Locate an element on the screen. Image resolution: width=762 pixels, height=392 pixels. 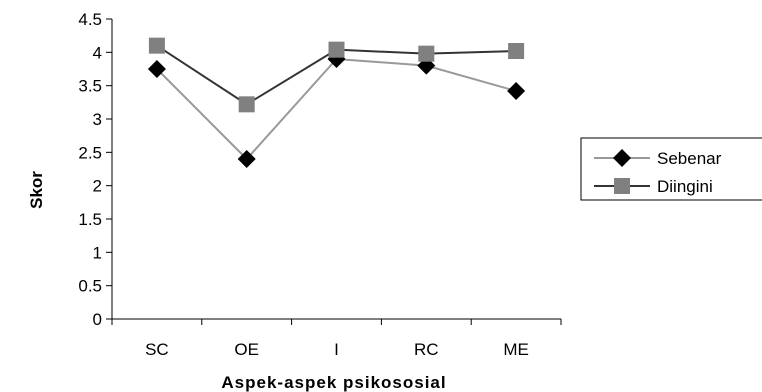
y-axis-label: Skor is located at coordinates (36, 190).